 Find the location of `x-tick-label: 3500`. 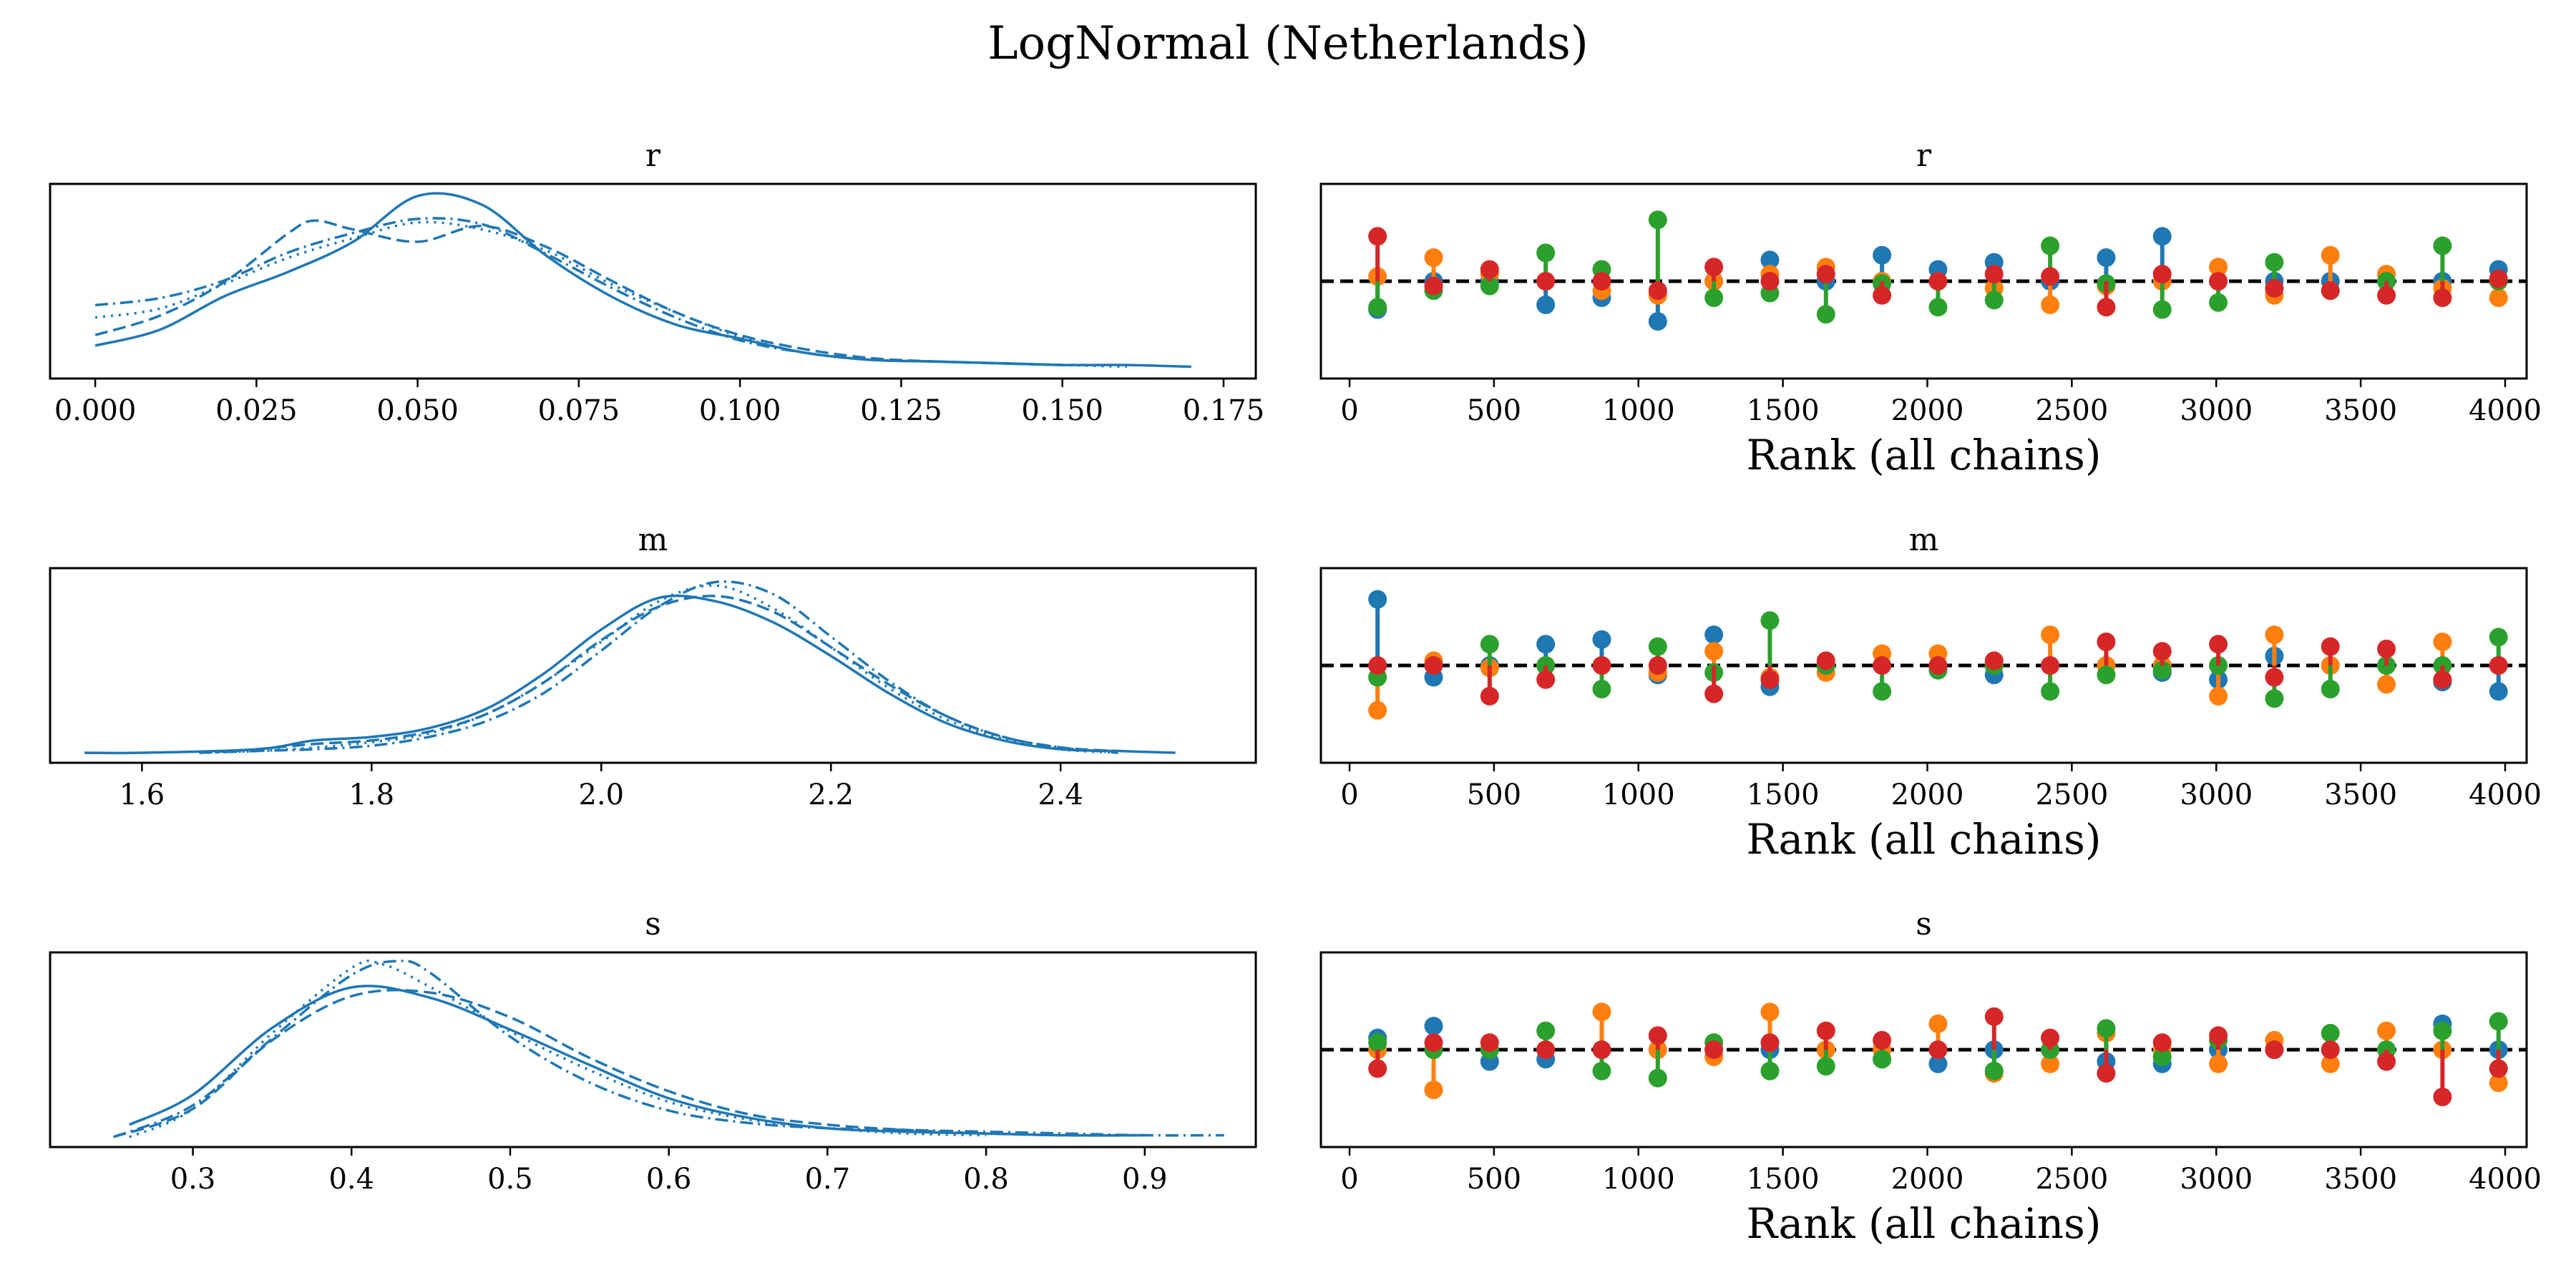

x-tick-label: 3500 is located at coordinates (2360, 1179).